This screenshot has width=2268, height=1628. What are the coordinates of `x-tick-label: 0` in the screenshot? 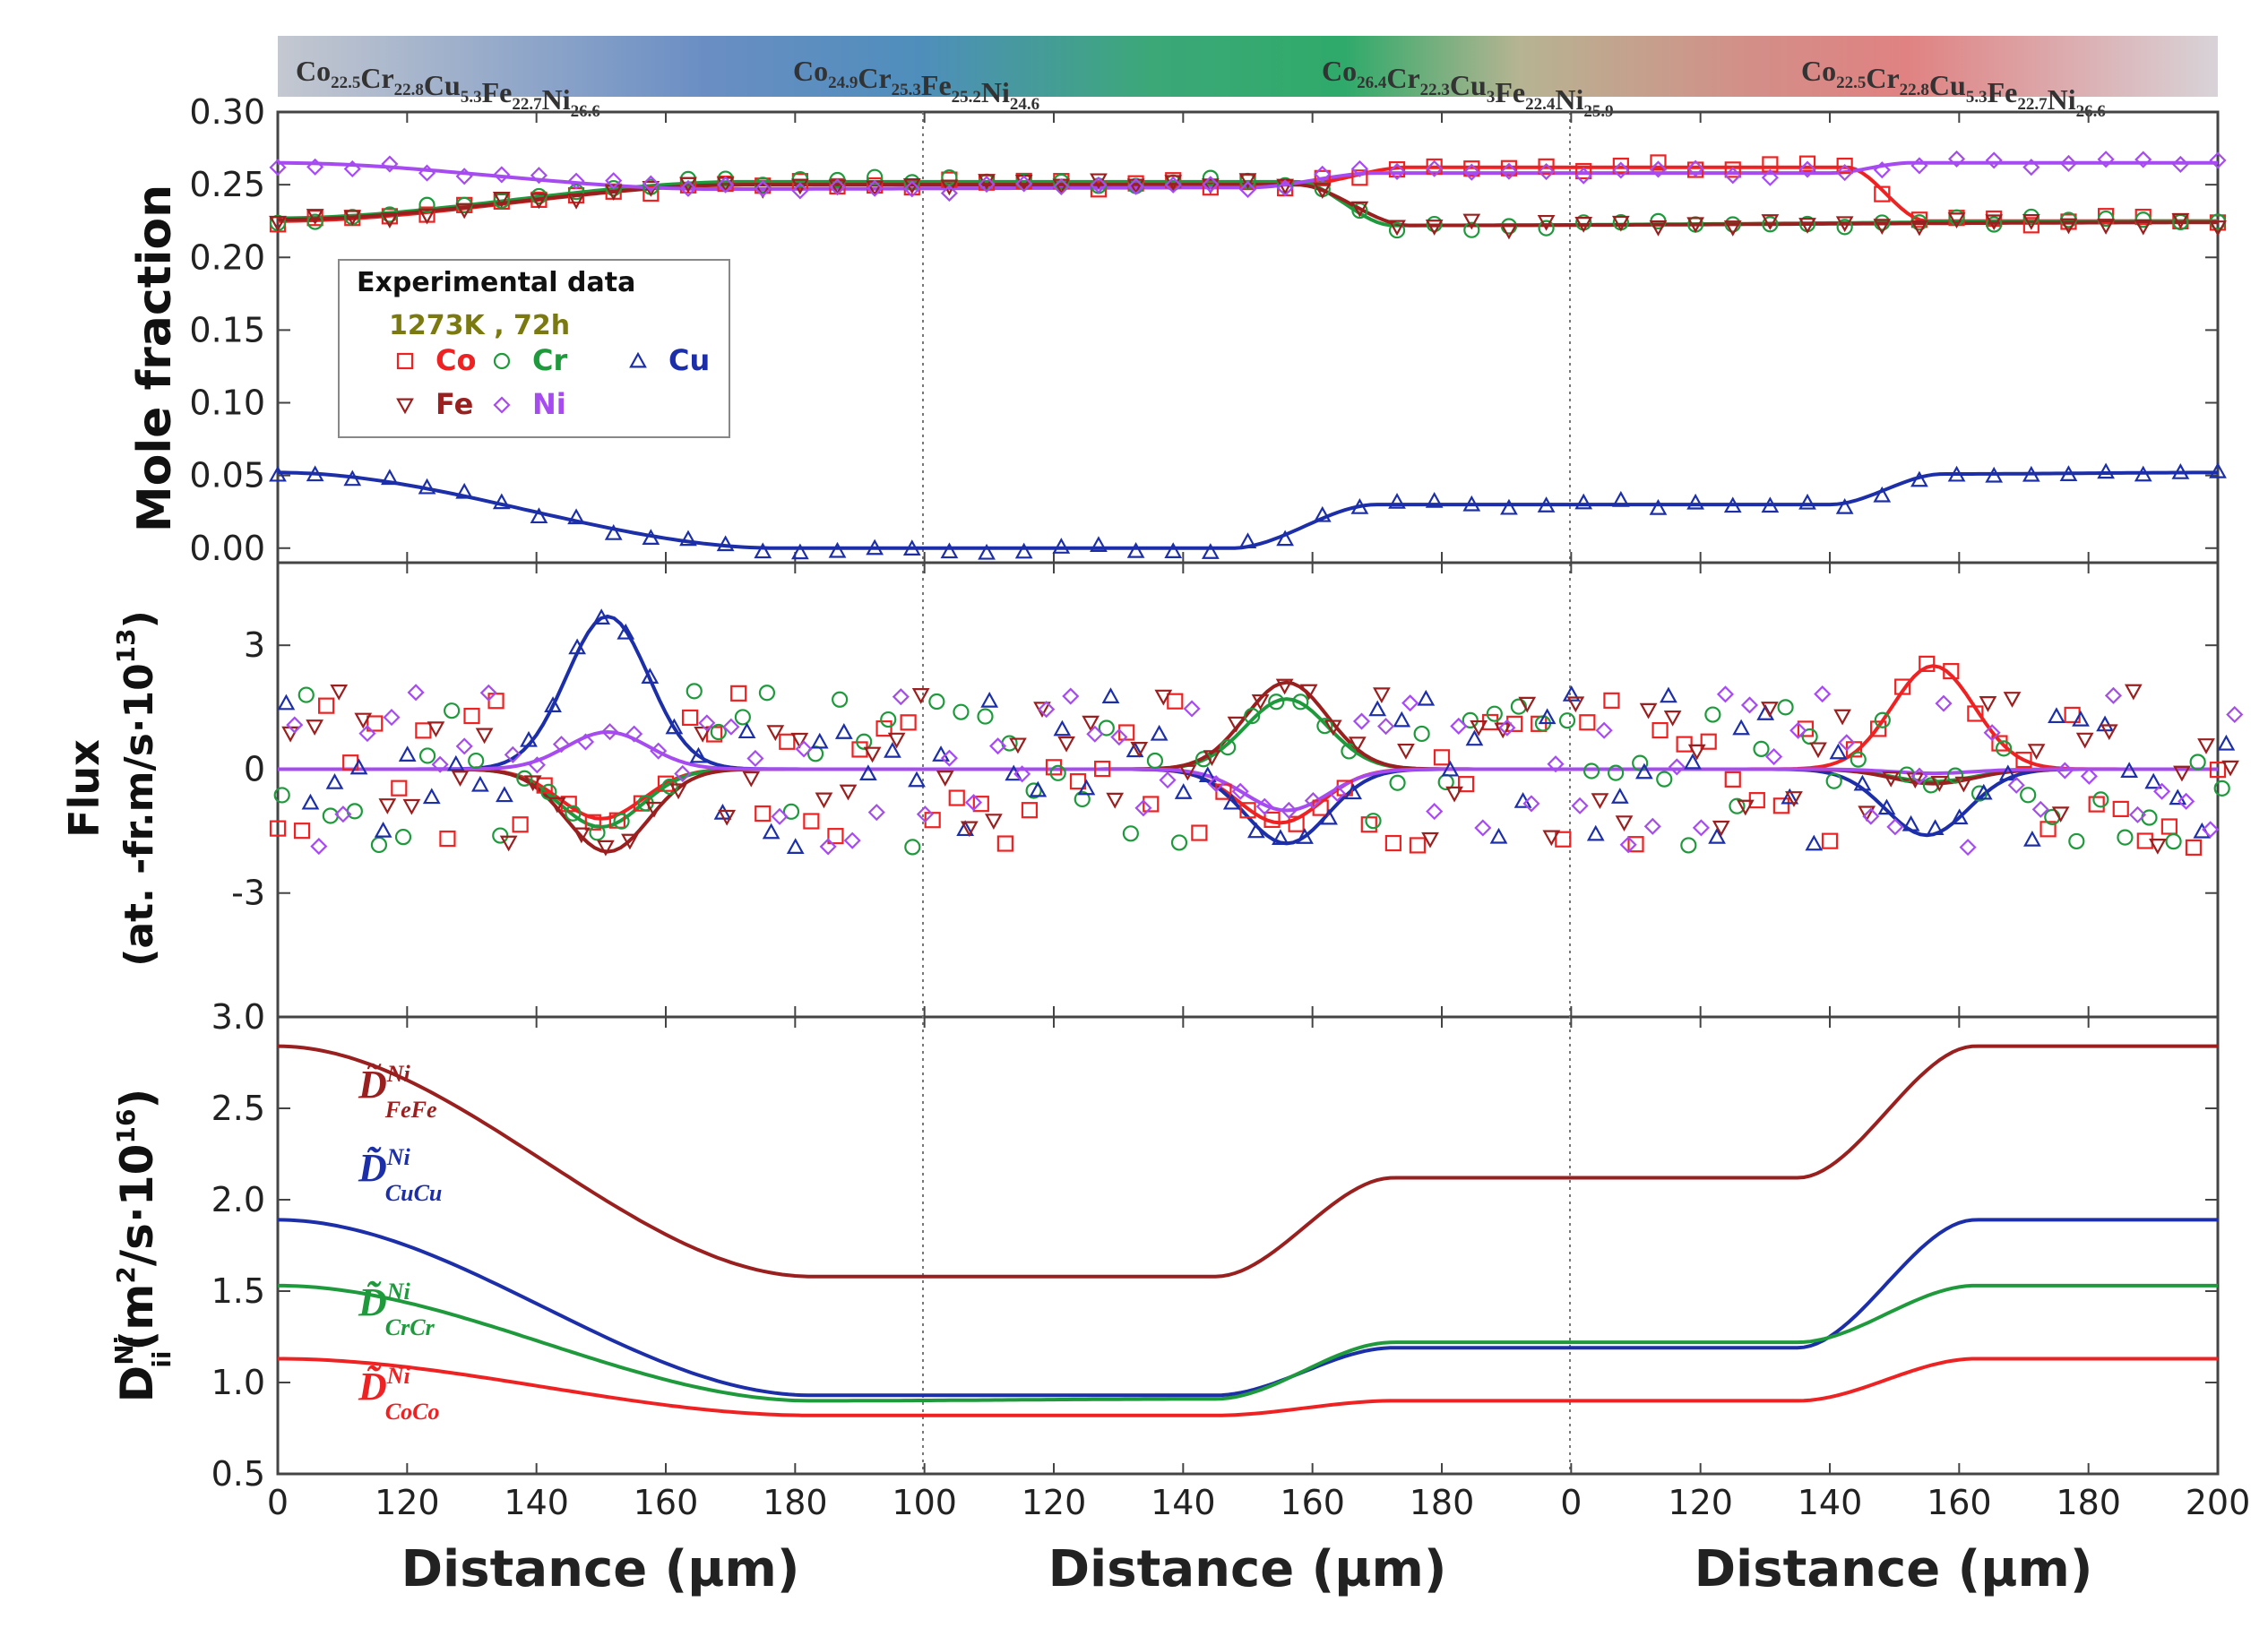 It's located at (1571, 1502).